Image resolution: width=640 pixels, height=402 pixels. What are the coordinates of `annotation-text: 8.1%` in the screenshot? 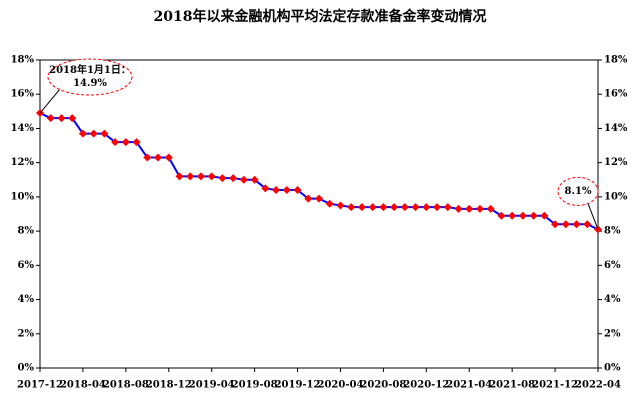 It's located at (578, 191).